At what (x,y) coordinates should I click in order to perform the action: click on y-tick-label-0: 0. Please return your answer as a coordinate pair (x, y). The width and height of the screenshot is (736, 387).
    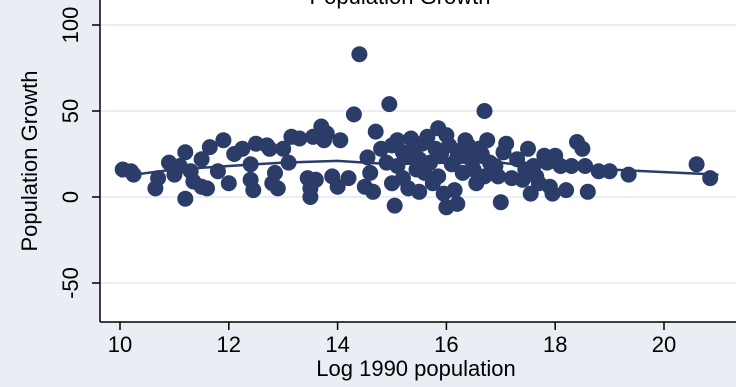
    Looking at the image, I should click on (70, 197).